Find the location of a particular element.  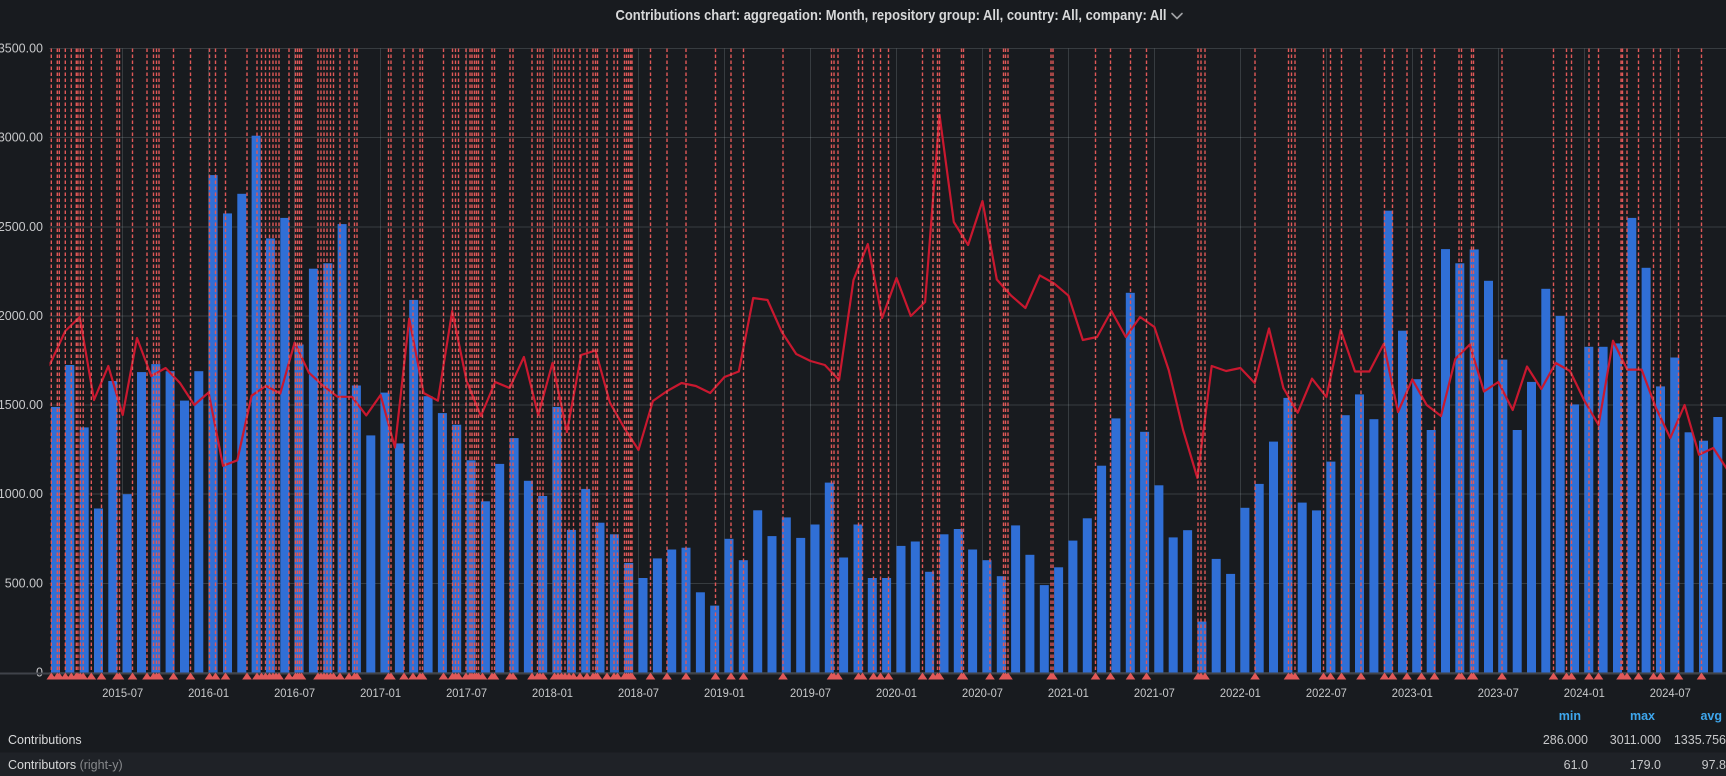

svg-text: 2015-07 is located at coordinates (122, 693).